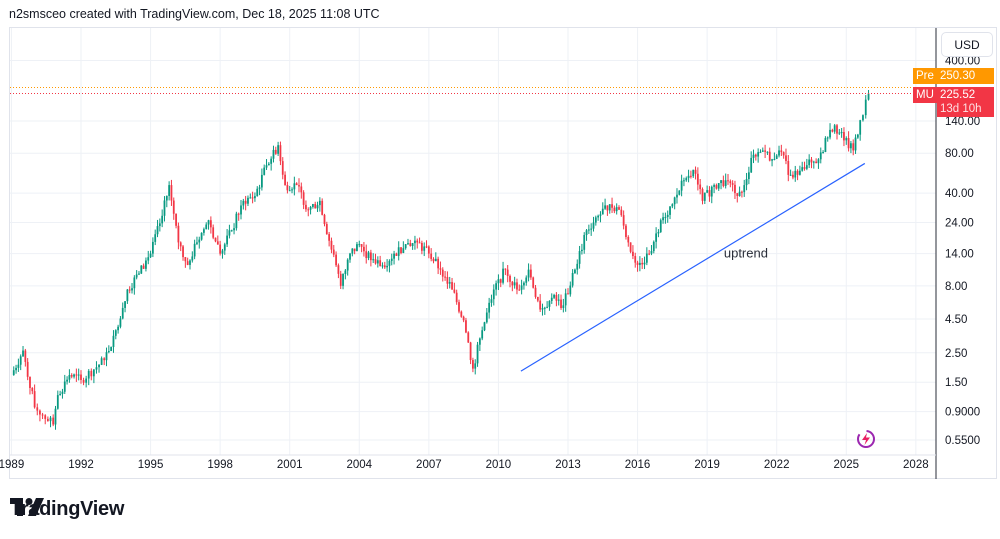  I want to click on currency-selector: USD, so click(967, 44).